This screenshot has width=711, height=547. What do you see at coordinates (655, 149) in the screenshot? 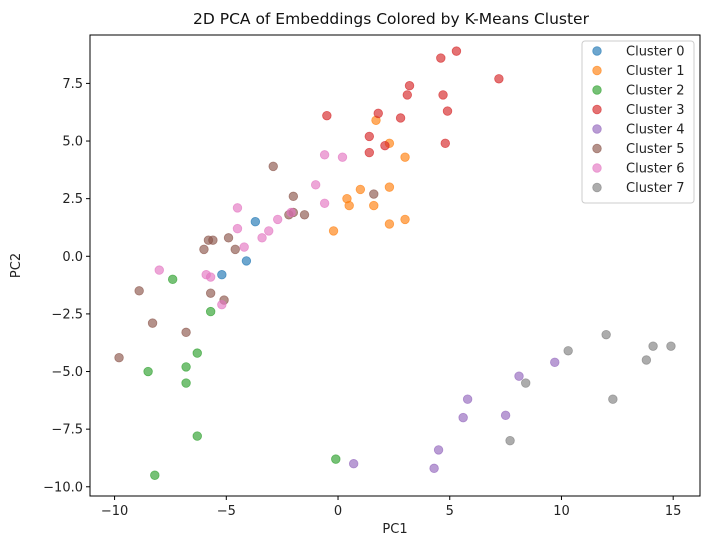
I see `legend-label: Cluster 5` at bounding box center [655, 149].